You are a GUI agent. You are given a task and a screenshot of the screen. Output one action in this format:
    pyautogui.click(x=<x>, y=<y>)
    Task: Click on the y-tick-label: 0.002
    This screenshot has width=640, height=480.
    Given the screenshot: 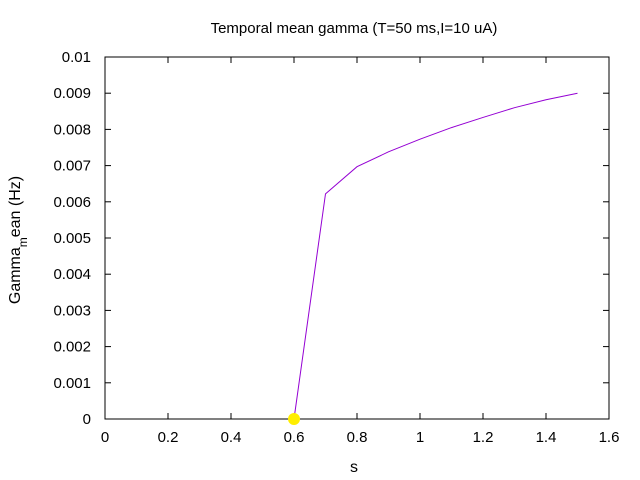 What is the action you would take?
    pyautogui.click(x=72, y=347)
    